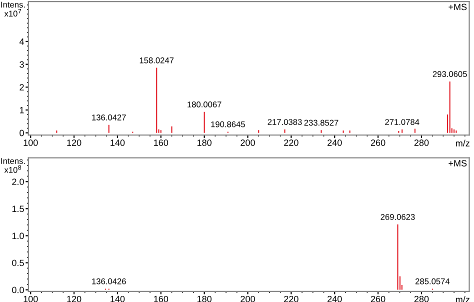 This screenshot has width=474, height=302. Describe the element at coordinates (18, 263) in the screenshot. I see `y-tick-label: 0.5` at that location.